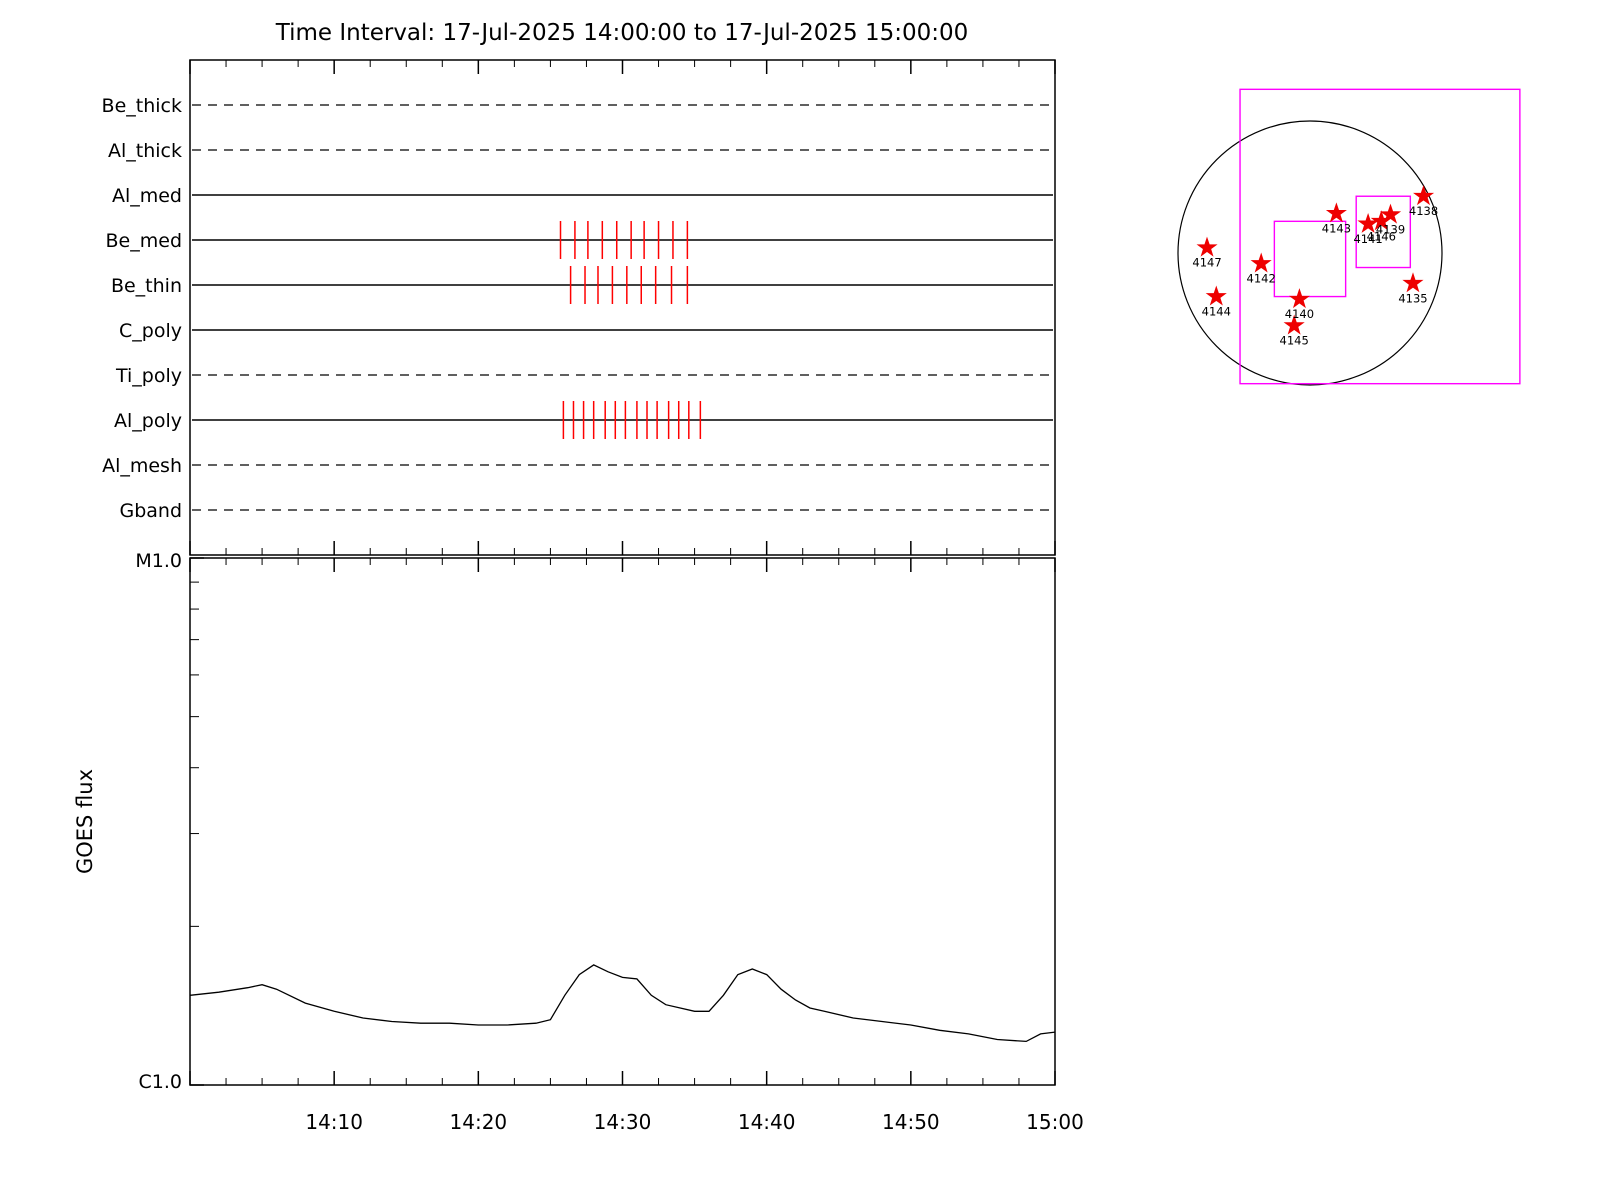 The image size is (1600, 1200). I want to click on filter-label: Al_med, so click(147, 196).